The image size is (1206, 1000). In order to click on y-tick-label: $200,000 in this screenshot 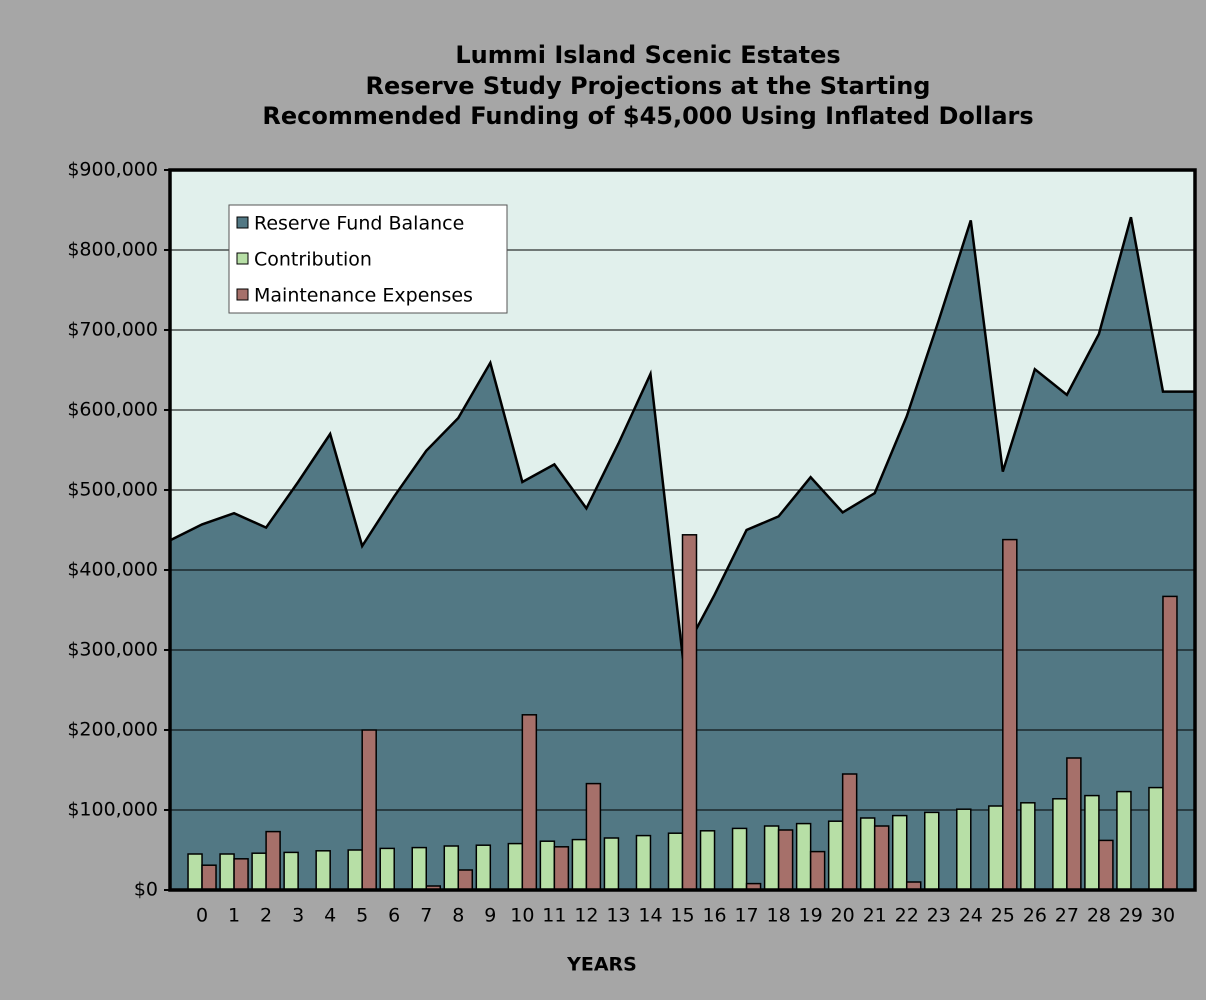, I will do `click(112, 730)`.